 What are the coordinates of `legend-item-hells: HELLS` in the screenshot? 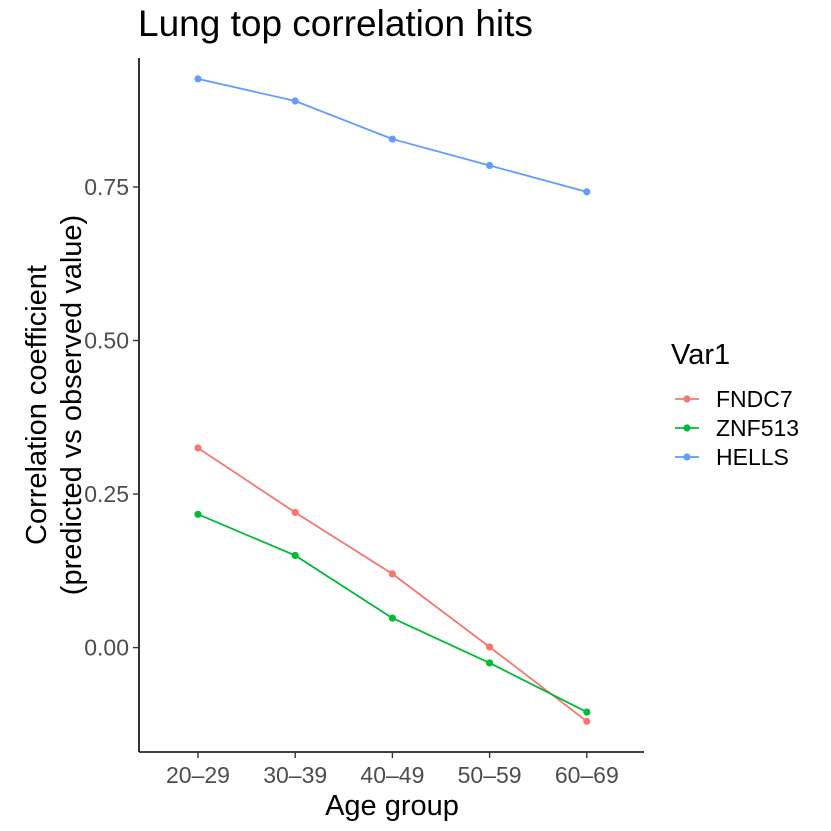 It's located at (732, 457).